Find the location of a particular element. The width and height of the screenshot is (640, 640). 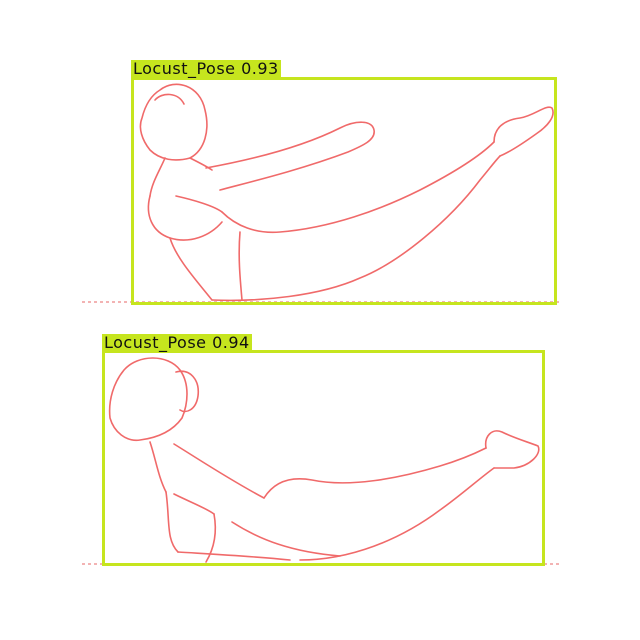

detection-label-2: Locust_Pose 0.94 is located at coordinates (177, 343).